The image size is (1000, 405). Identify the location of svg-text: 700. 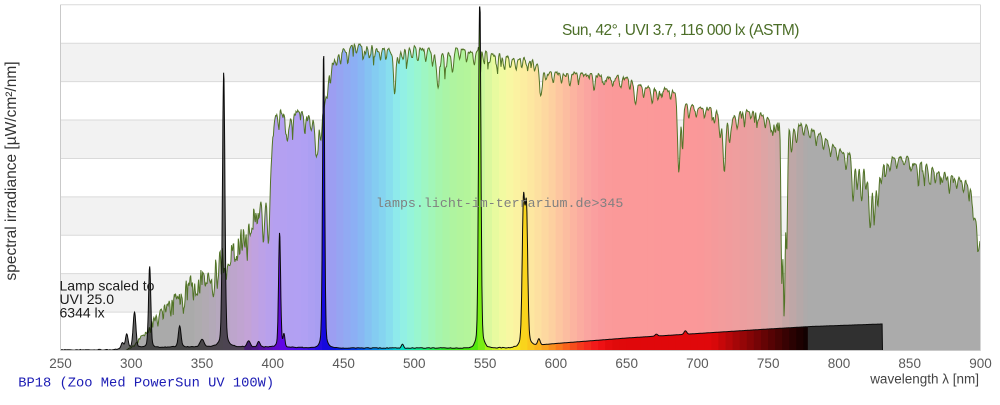
(697, 363).